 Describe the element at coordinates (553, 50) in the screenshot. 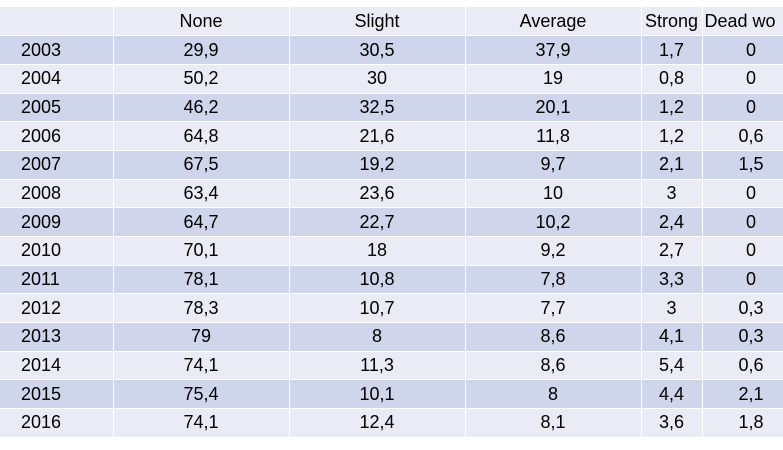

I see `data-cell: 37,9` at that location.